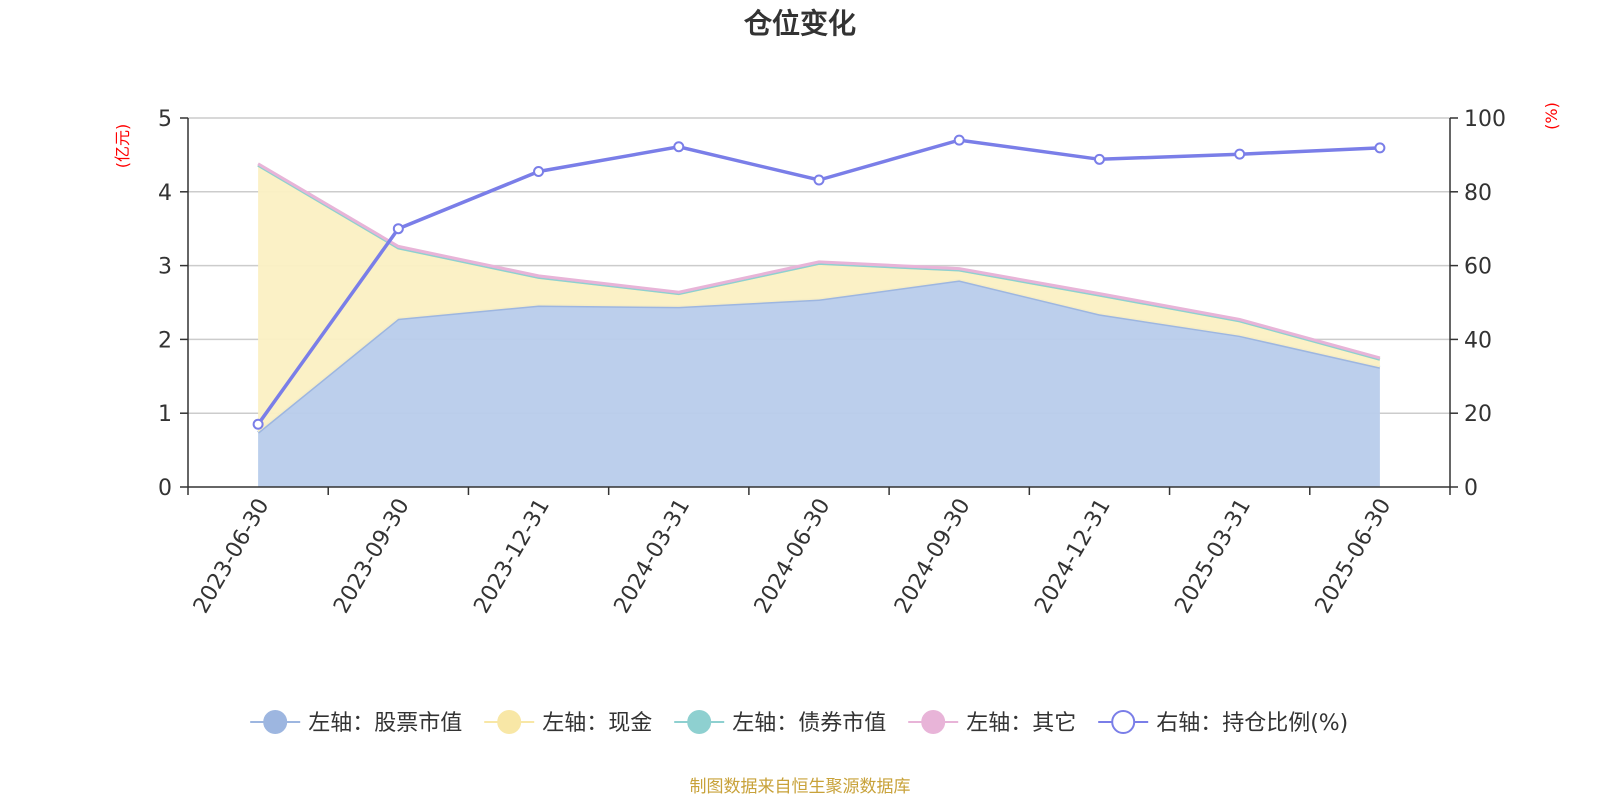  What do you see at coordinates (793, 556) in the screenshot?
I see `x-tick-label-4: 2024-06-30` at bounding box center [793, 556].